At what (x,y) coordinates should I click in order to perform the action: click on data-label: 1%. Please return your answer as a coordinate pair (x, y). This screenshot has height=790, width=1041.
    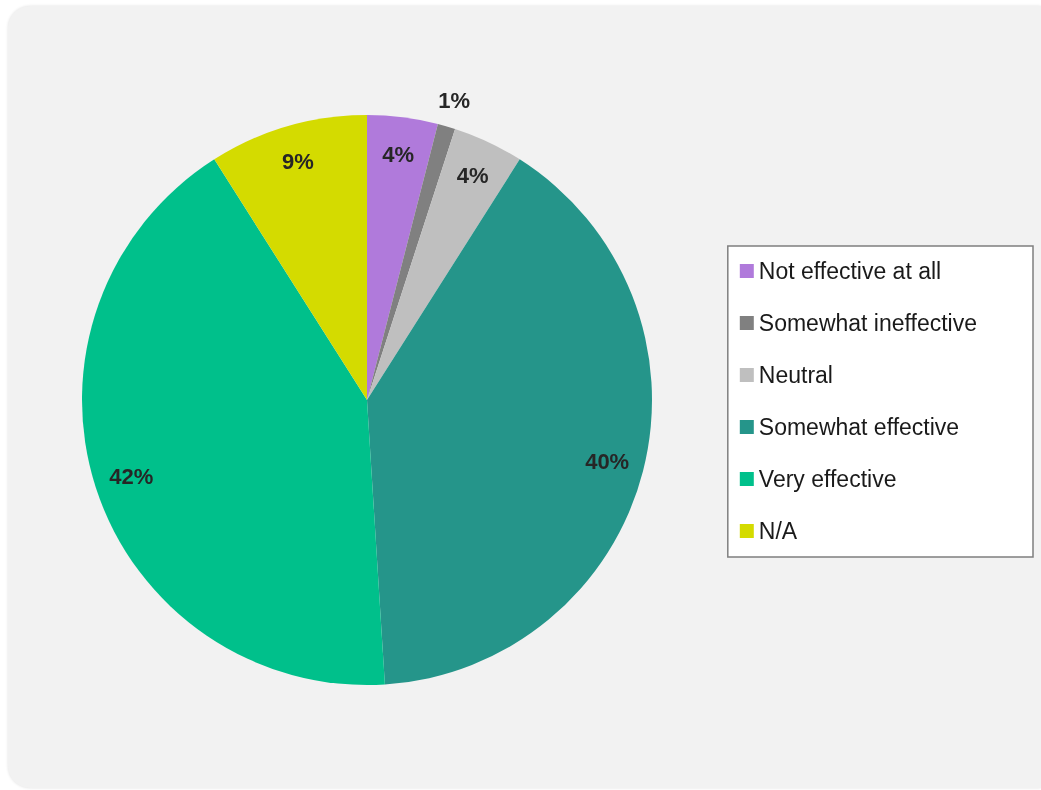
    Looking at the image, I should click on (454, 100).